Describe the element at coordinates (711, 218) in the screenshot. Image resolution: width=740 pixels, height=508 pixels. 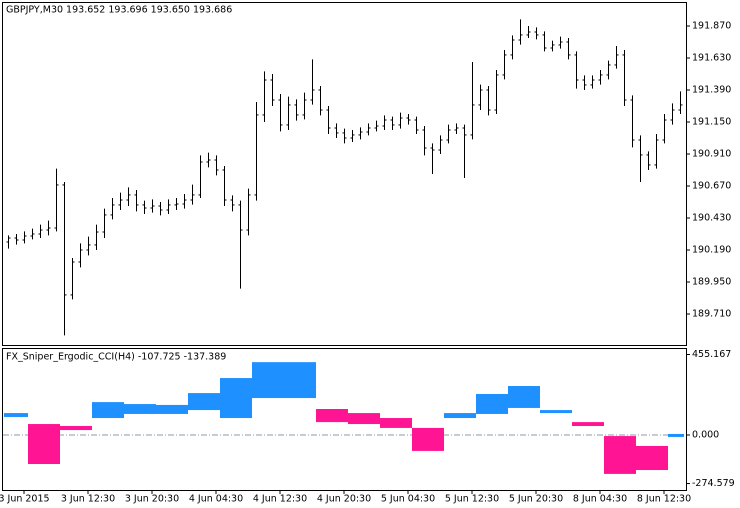
I see `y-tick-label: 190.430` at that location.